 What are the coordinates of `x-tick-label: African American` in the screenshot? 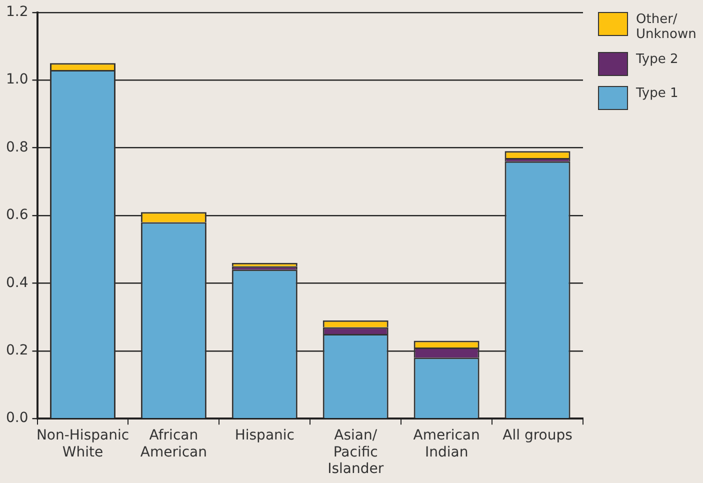 It's located at (174, 444).